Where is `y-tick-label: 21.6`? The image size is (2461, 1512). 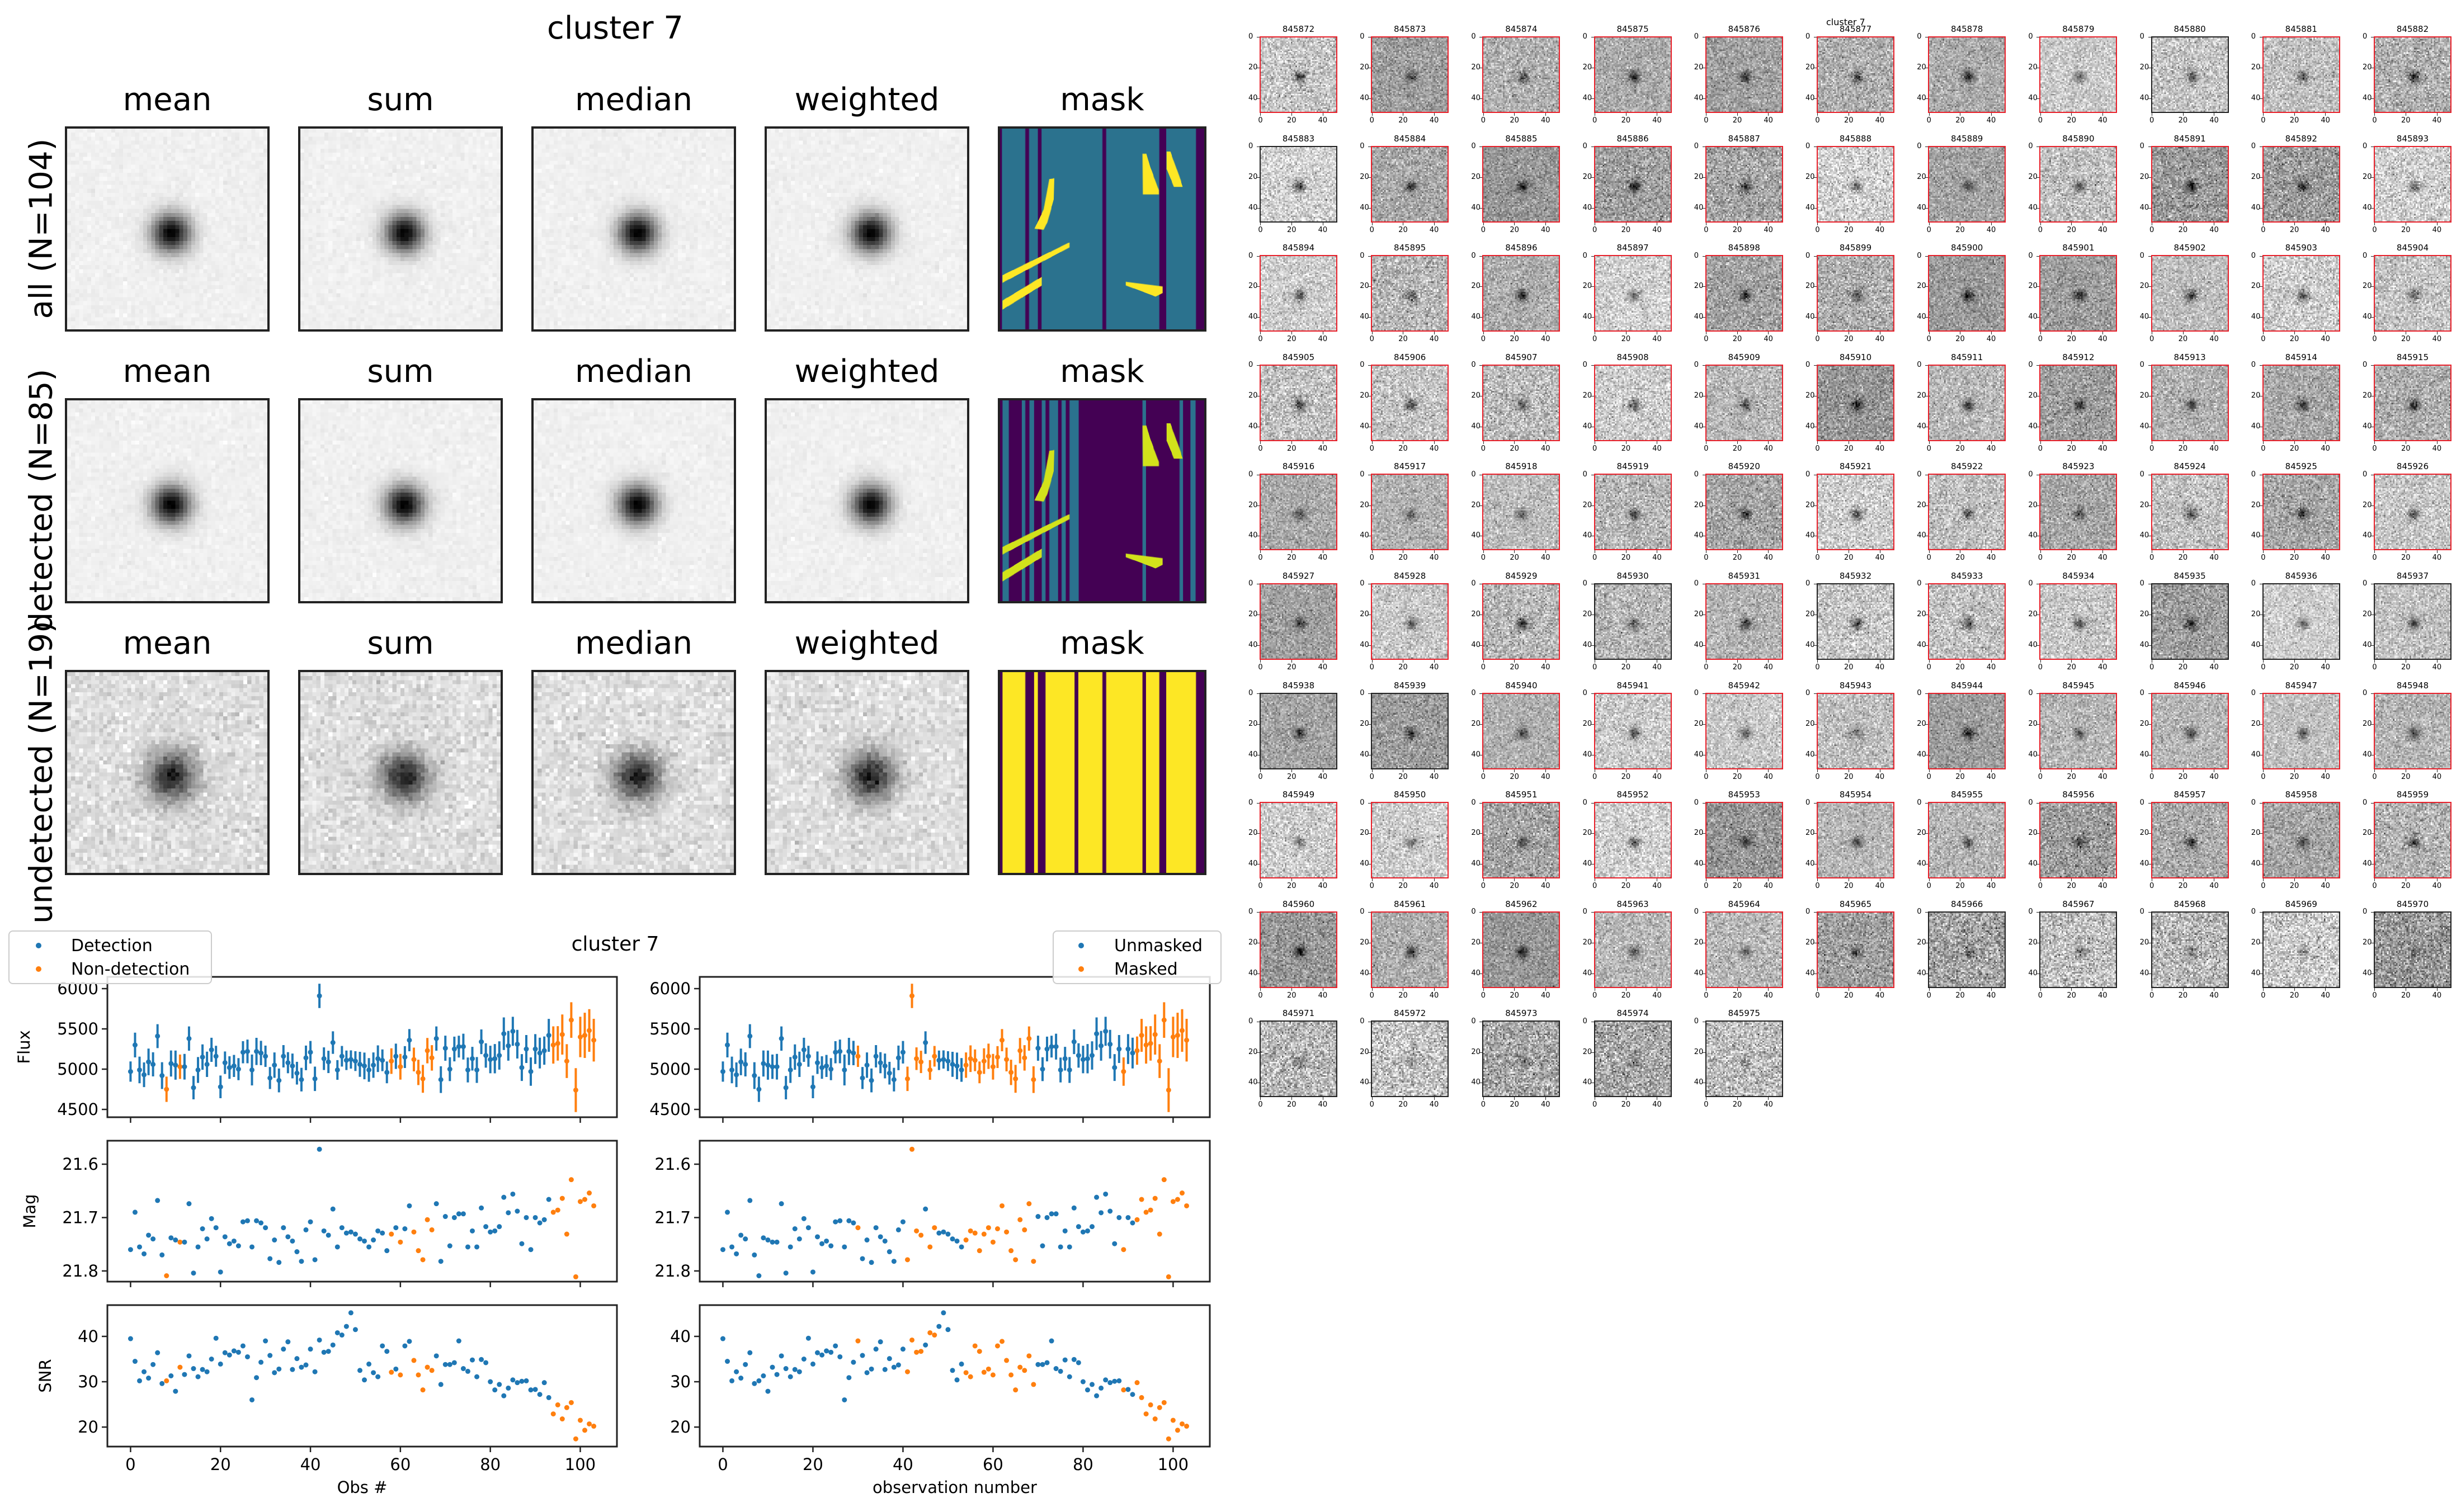
y-tick-label: 21.6 is located at coordinates (672, 1164).